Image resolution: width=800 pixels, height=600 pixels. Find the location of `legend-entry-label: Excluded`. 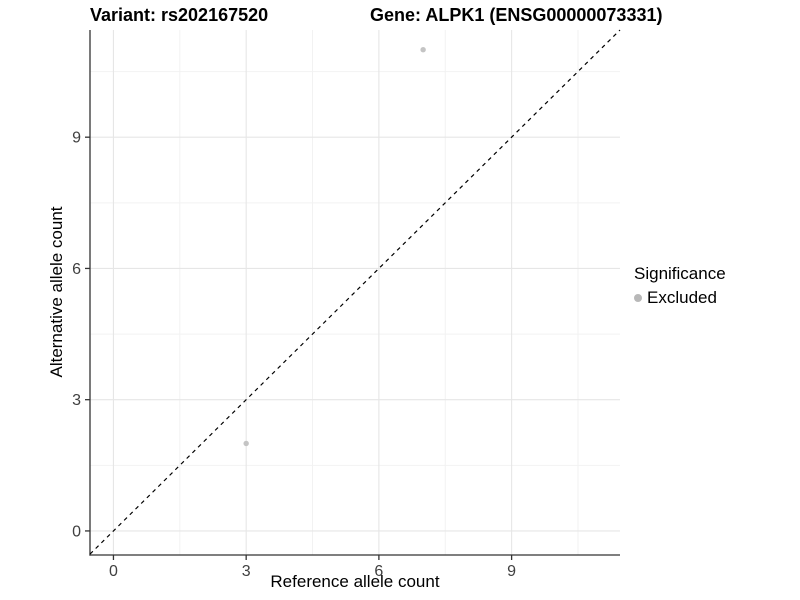

legend-entry-label: Excluded is located at coordinates (682, 297).